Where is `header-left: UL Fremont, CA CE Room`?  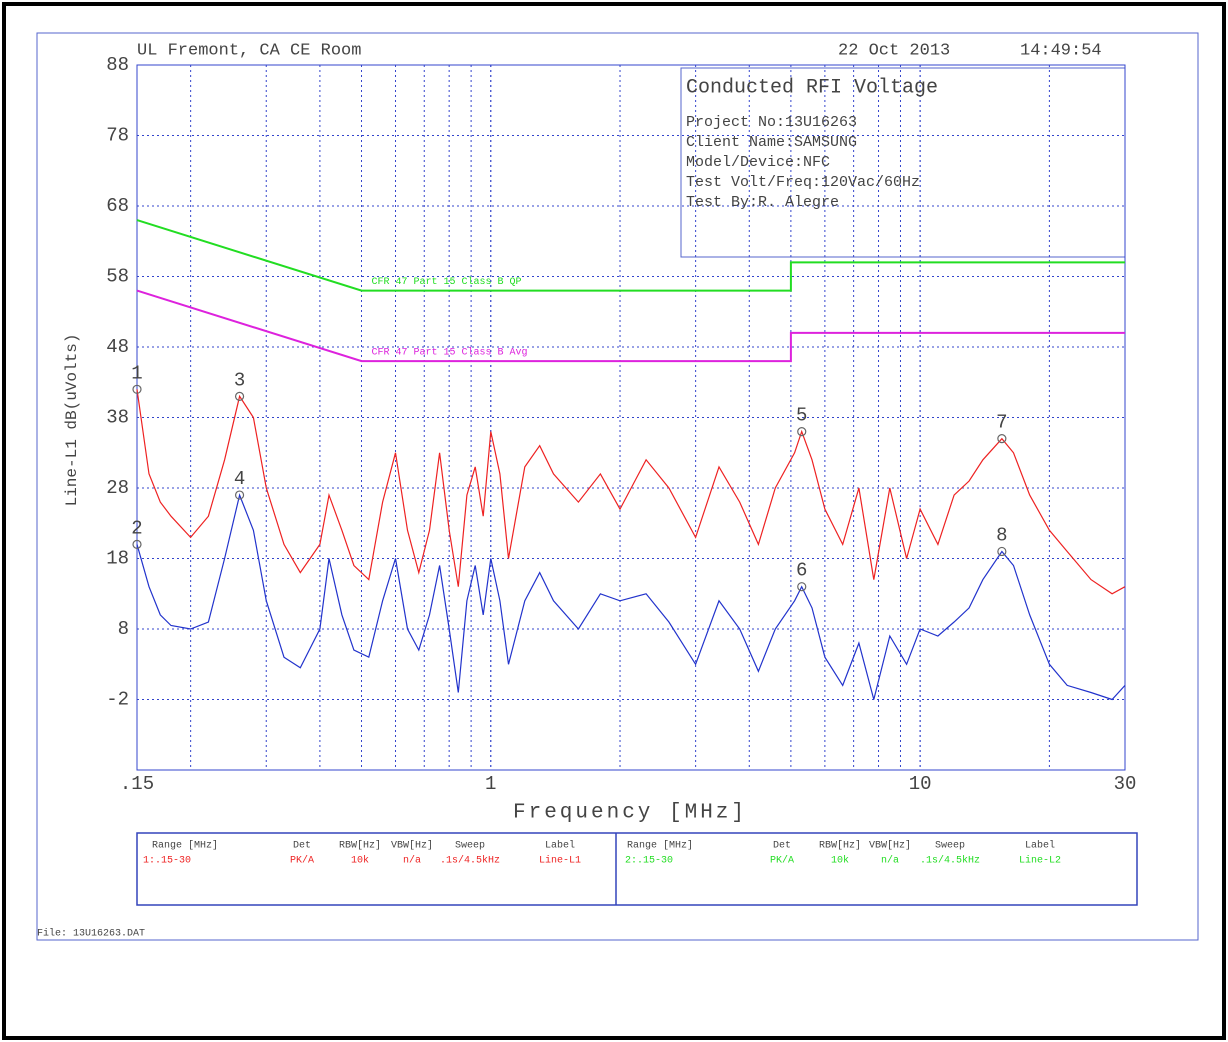 header-left: UL Fremont, CA CE Room is located at coordinates (249, 50).